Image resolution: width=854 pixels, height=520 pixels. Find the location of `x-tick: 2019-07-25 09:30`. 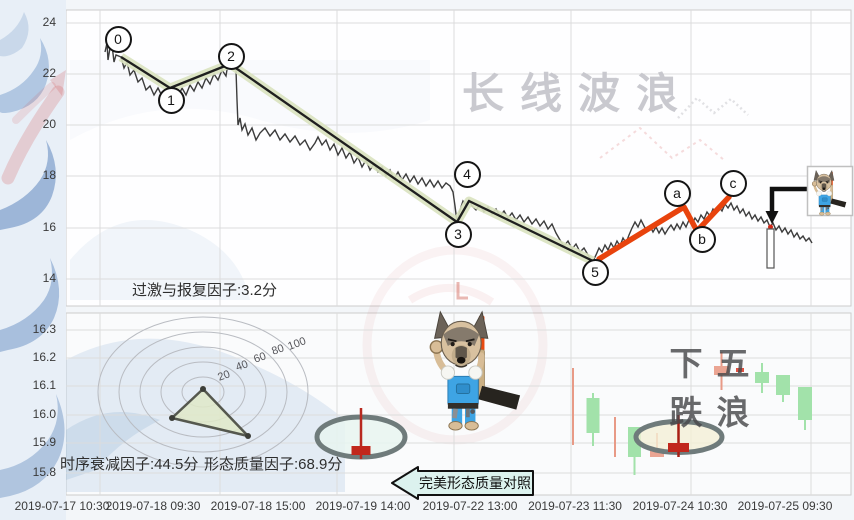

x-tick: 2019-07-25 09:30 is located at coordinates (785, 506).